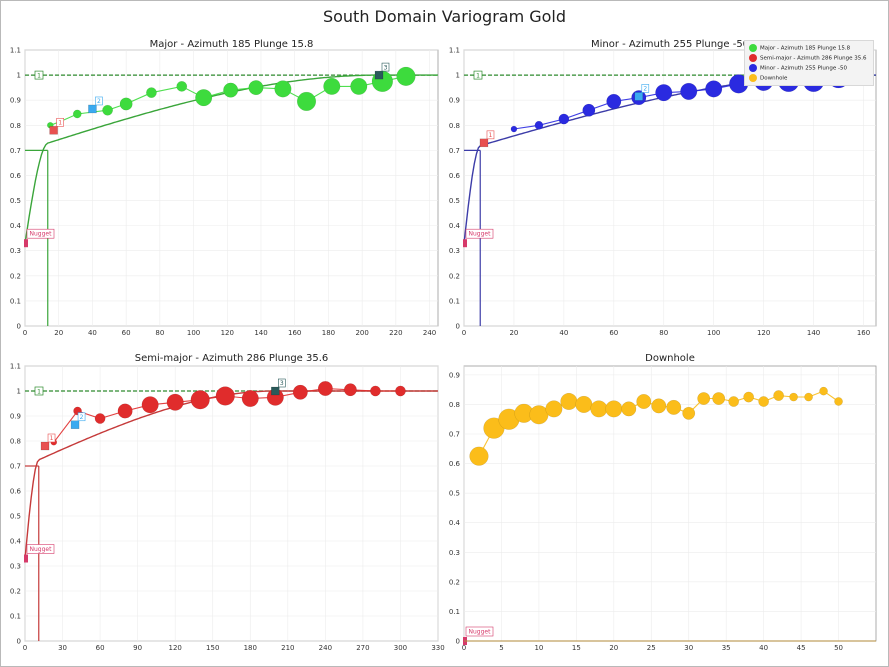 This screenshot has width=889, height=667. What do you see at coordinates (15, 301) in the screenshot?
I see `major-ytick-label: 0.1` at bounding box center [15, 301].